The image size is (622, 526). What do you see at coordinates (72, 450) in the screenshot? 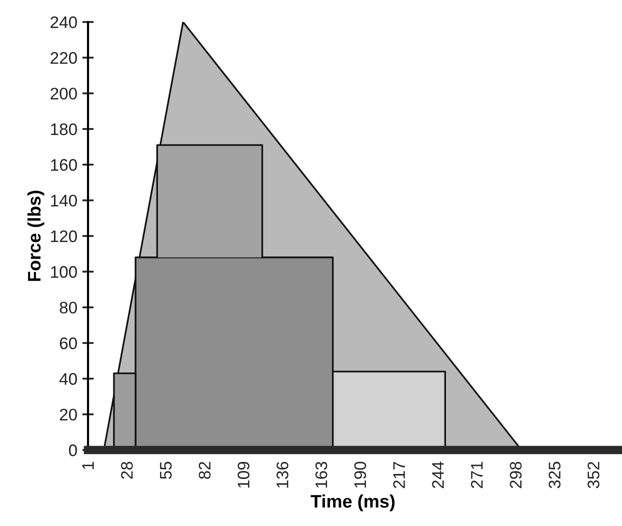
I see `y-tick-label: 0` at bounding box center [72, 450].